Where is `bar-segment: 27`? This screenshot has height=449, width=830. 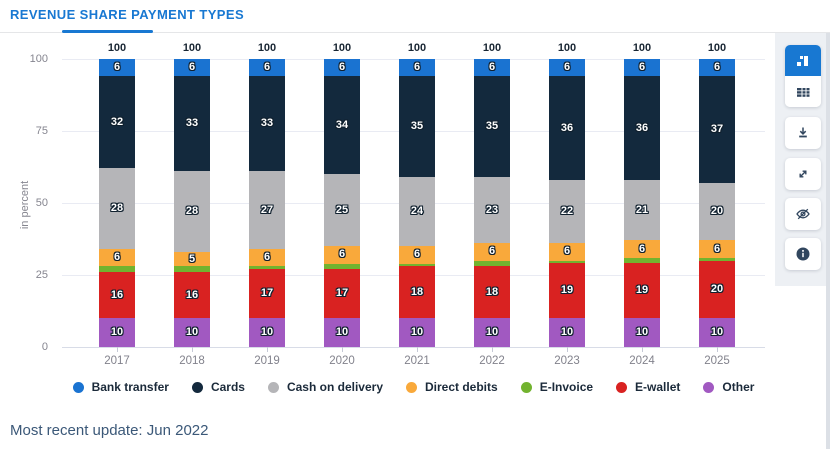 bar-segment: 27 is located at coordinates (267, 210).